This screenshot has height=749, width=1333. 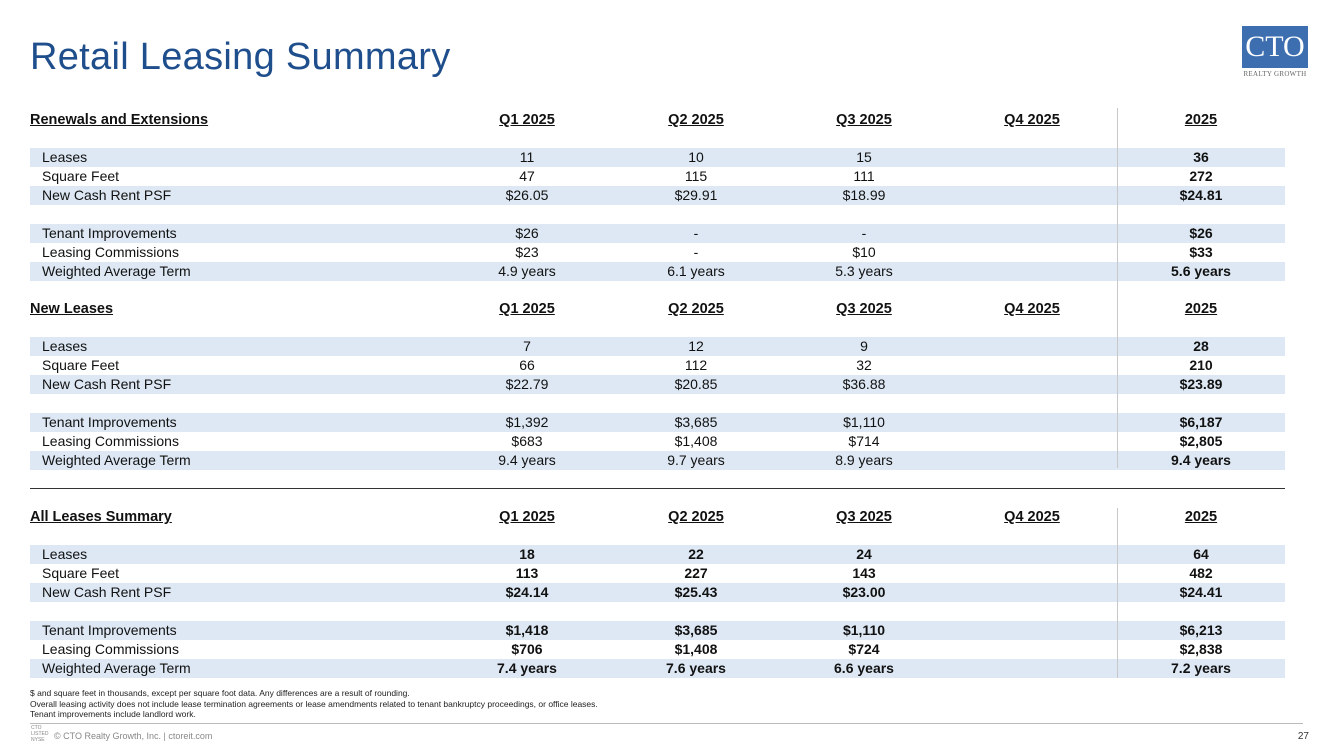 What do you see at coordinates (696, 573) in the screenshot?
I see `value-cell: 227` at bounding box center [696, 573].